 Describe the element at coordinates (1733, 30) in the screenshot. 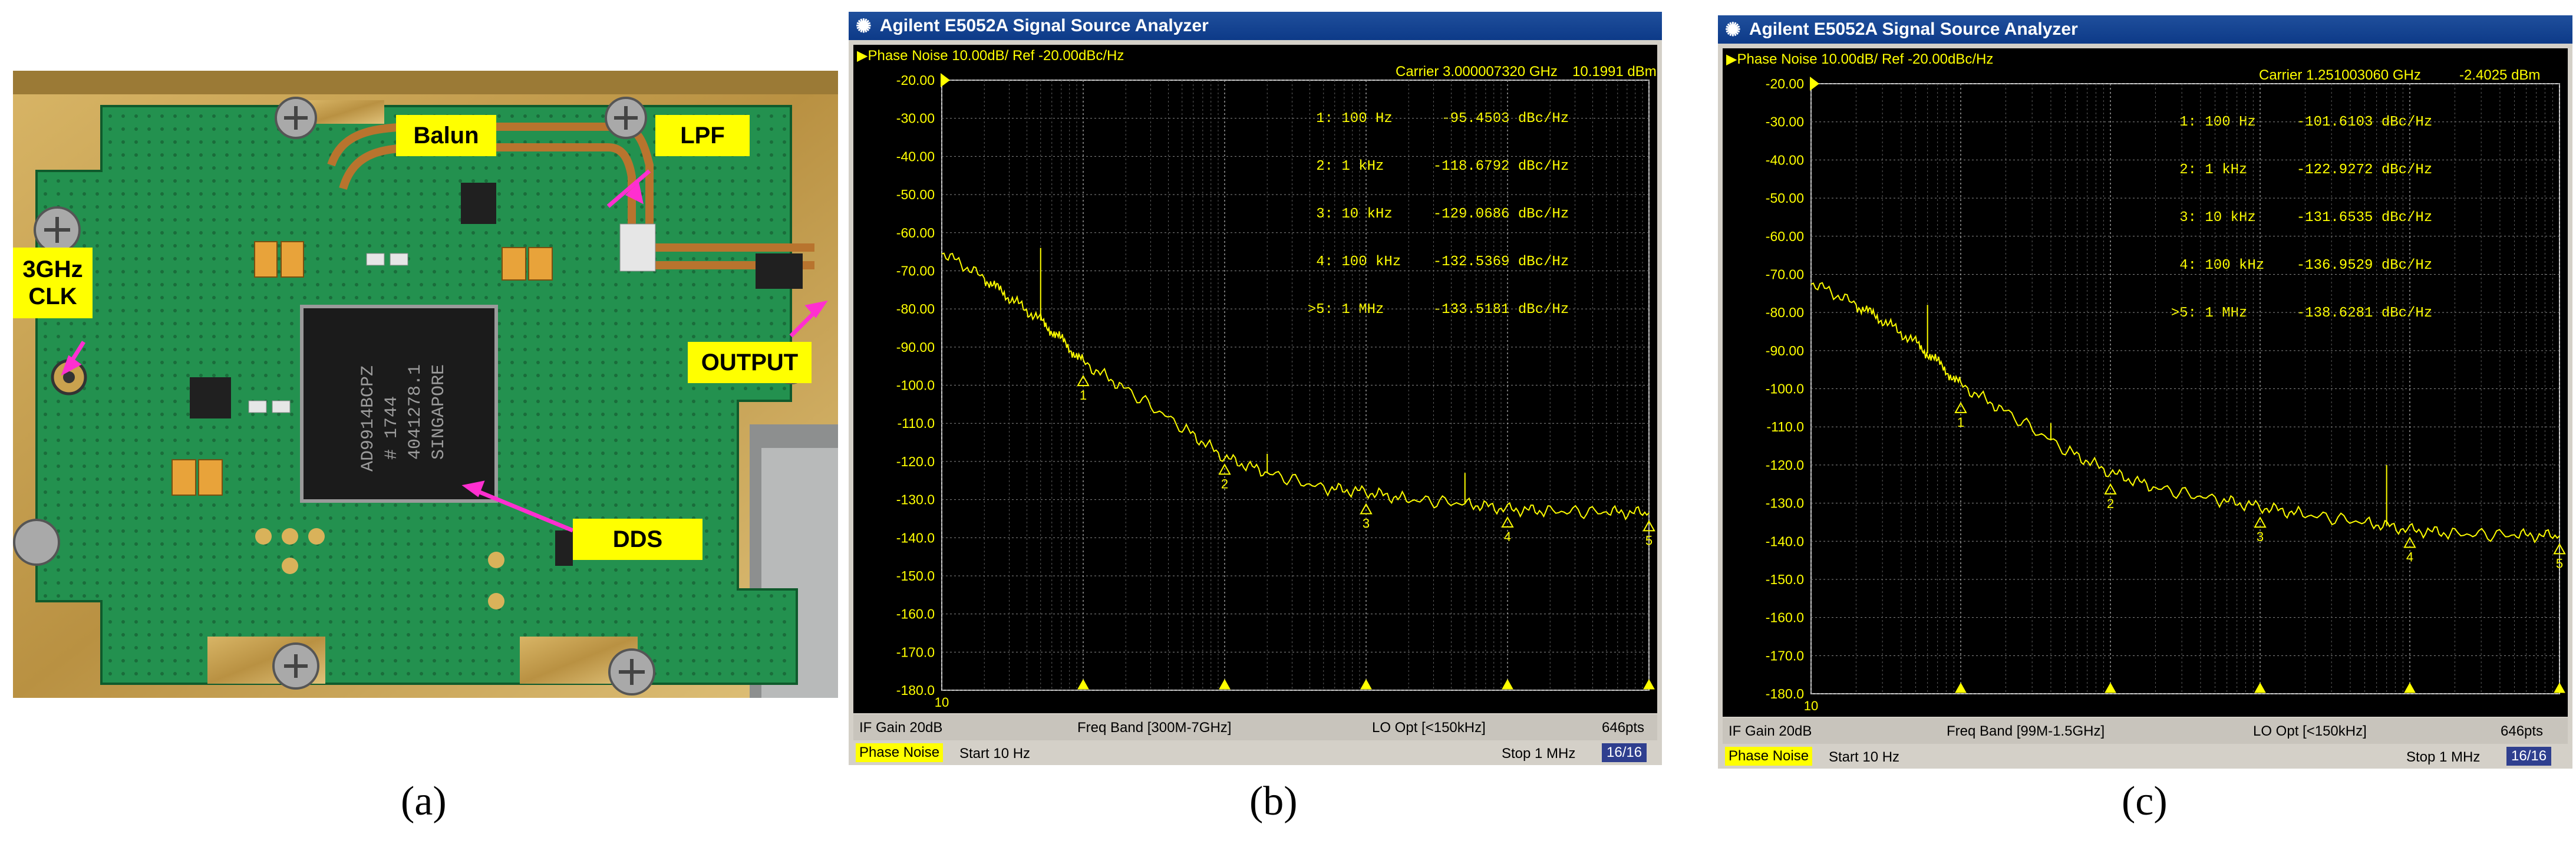

I see `agilent-logo-icon: ✺` at that location.